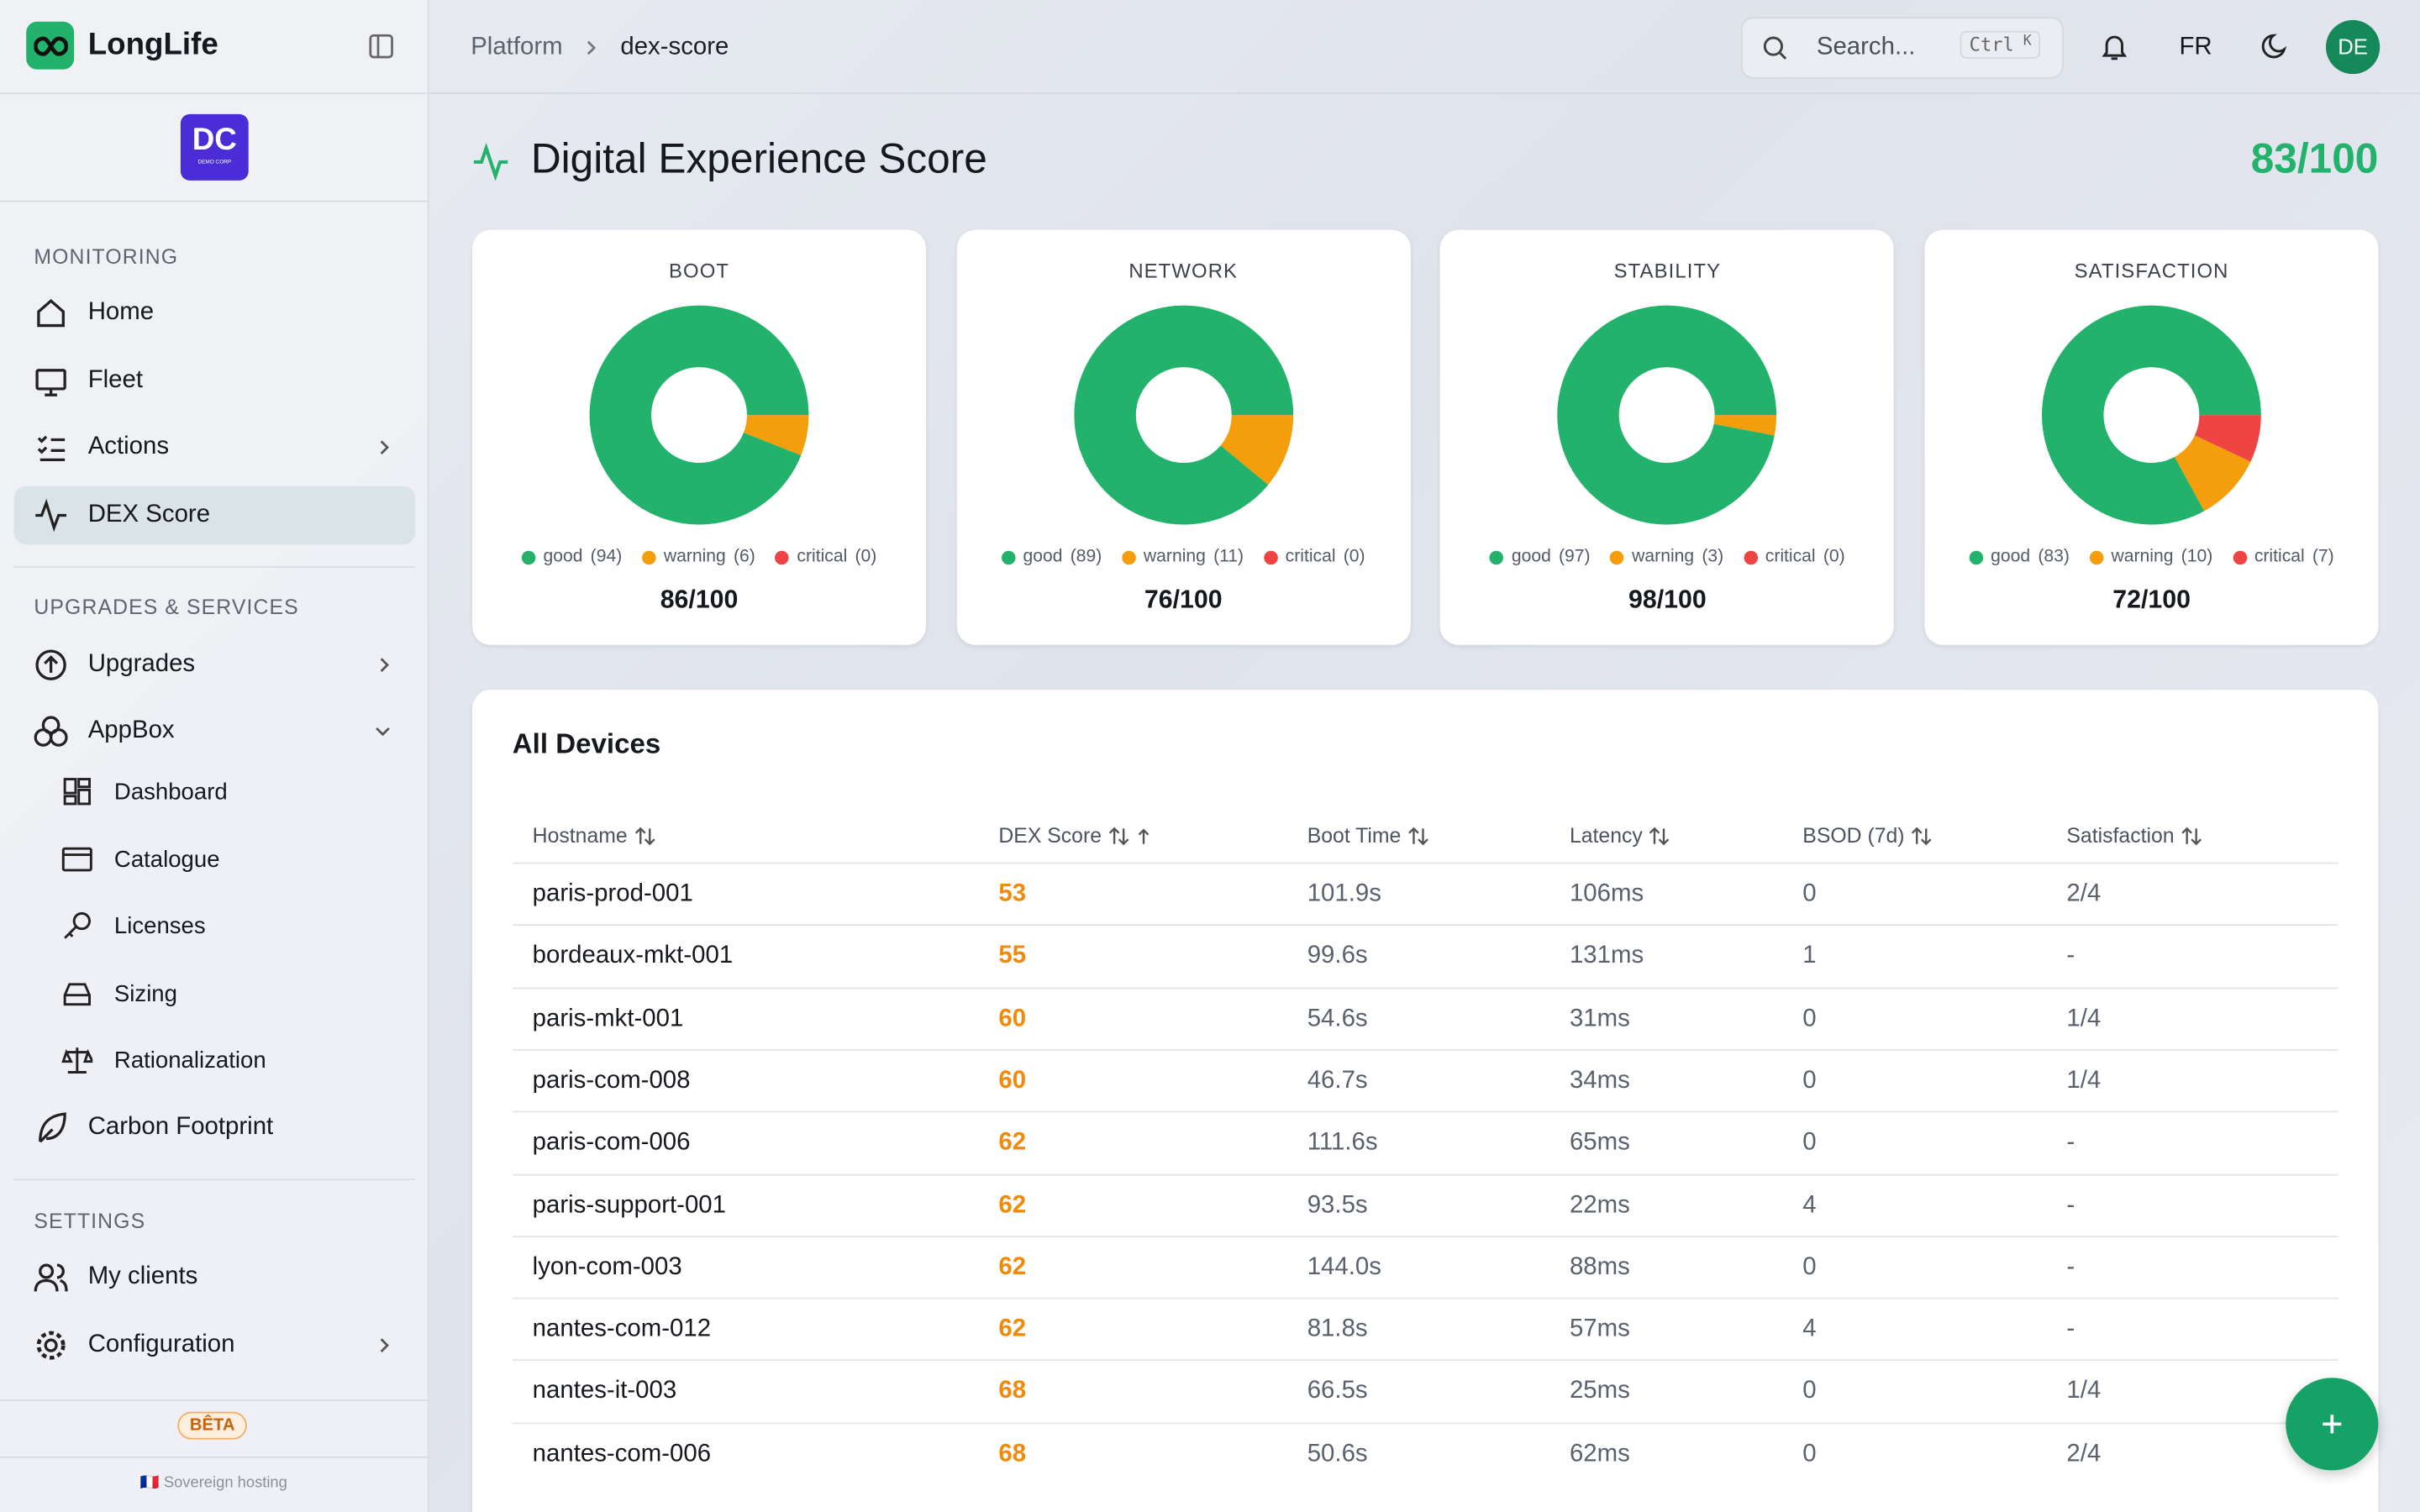 Image resolution: width=2420 pixels, height=1512 pixels. What do you see at coordinates (215, 1128) in the screenshot?
I see `nav-item: Carbon Footprint` at bounding box center [215, 1128].